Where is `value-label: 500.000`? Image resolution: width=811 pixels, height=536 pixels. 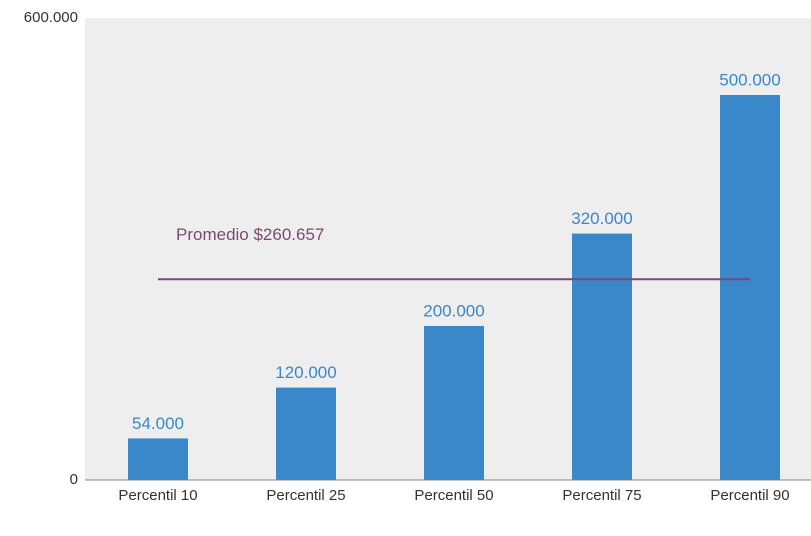 value-label: 500.000 is located at coordinates (749, 79).